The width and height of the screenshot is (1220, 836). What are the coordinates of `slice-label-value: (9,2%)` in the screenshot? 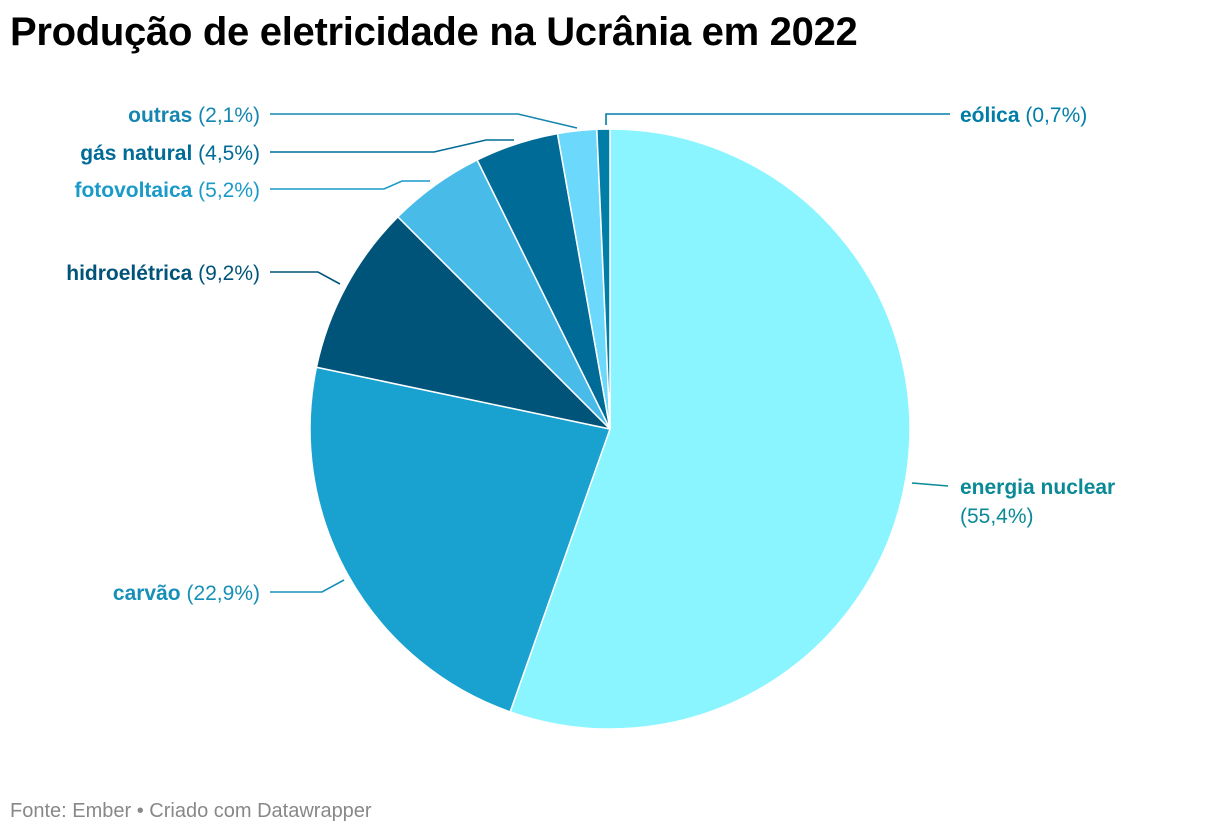 It's located at (226, 273).